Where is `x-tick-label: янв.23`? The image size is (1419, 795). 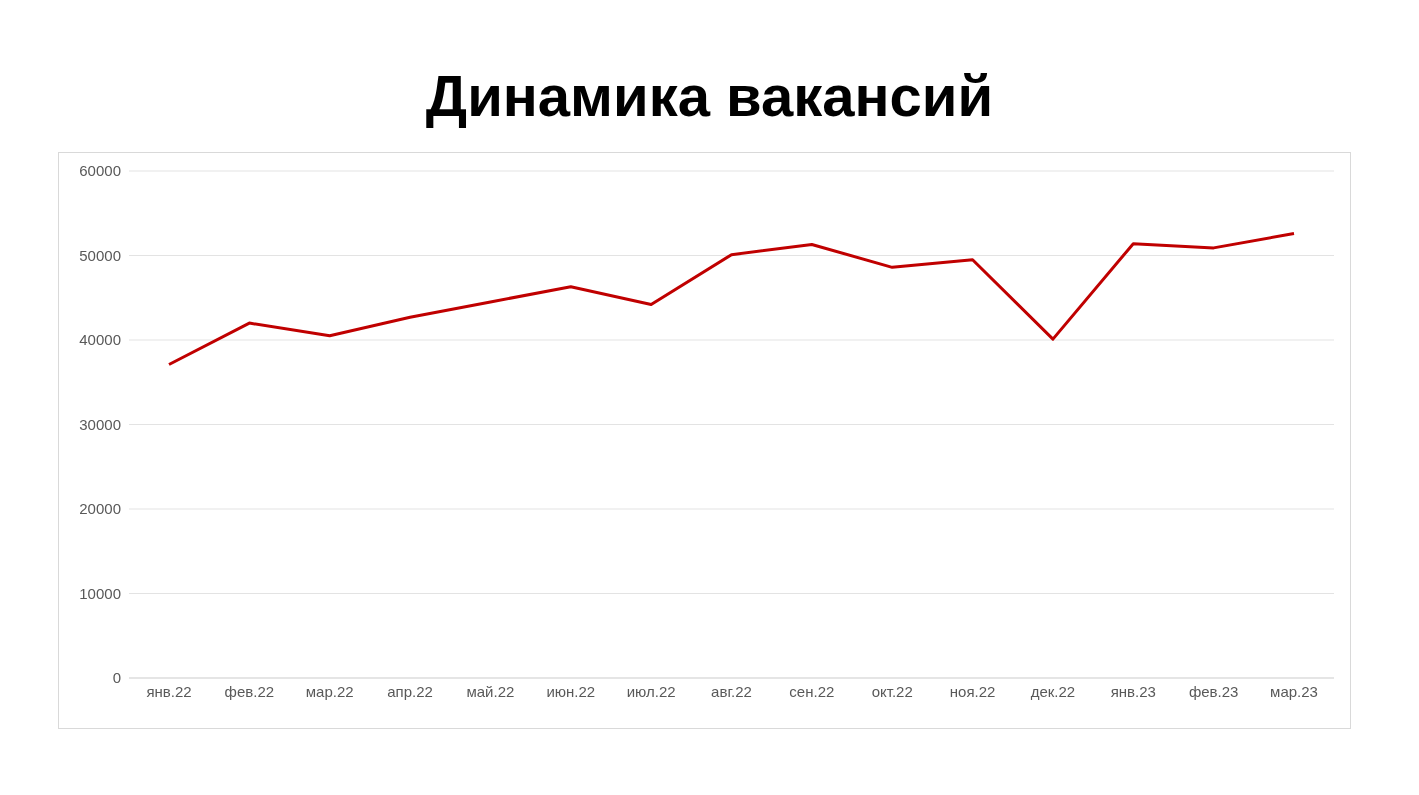
x-tick-label: янв.23 is located at coordinates (1133, 691).